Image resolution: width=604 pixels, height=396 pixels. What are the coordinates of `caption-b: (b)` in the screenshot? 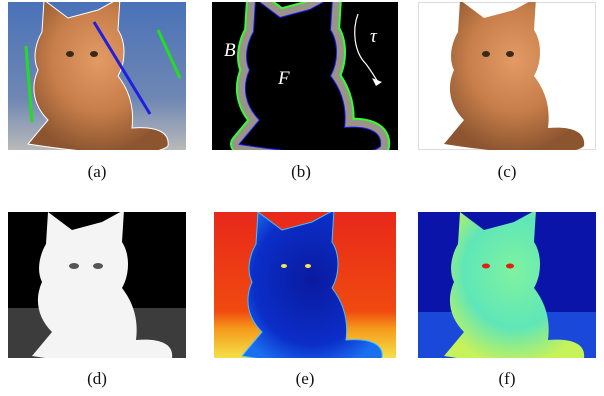 It's located at (301, 171).